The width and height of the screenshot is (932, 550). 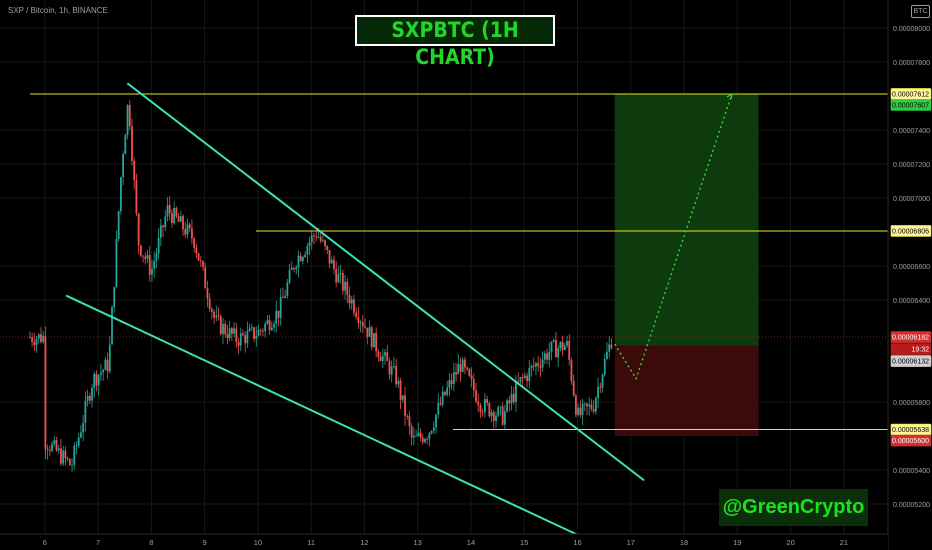 What do you see at coordinates (455, 42) in the screenshot?
I see `chart-banner-title: SXPBTC (1H CHART)` at bounding box center [455, 42].